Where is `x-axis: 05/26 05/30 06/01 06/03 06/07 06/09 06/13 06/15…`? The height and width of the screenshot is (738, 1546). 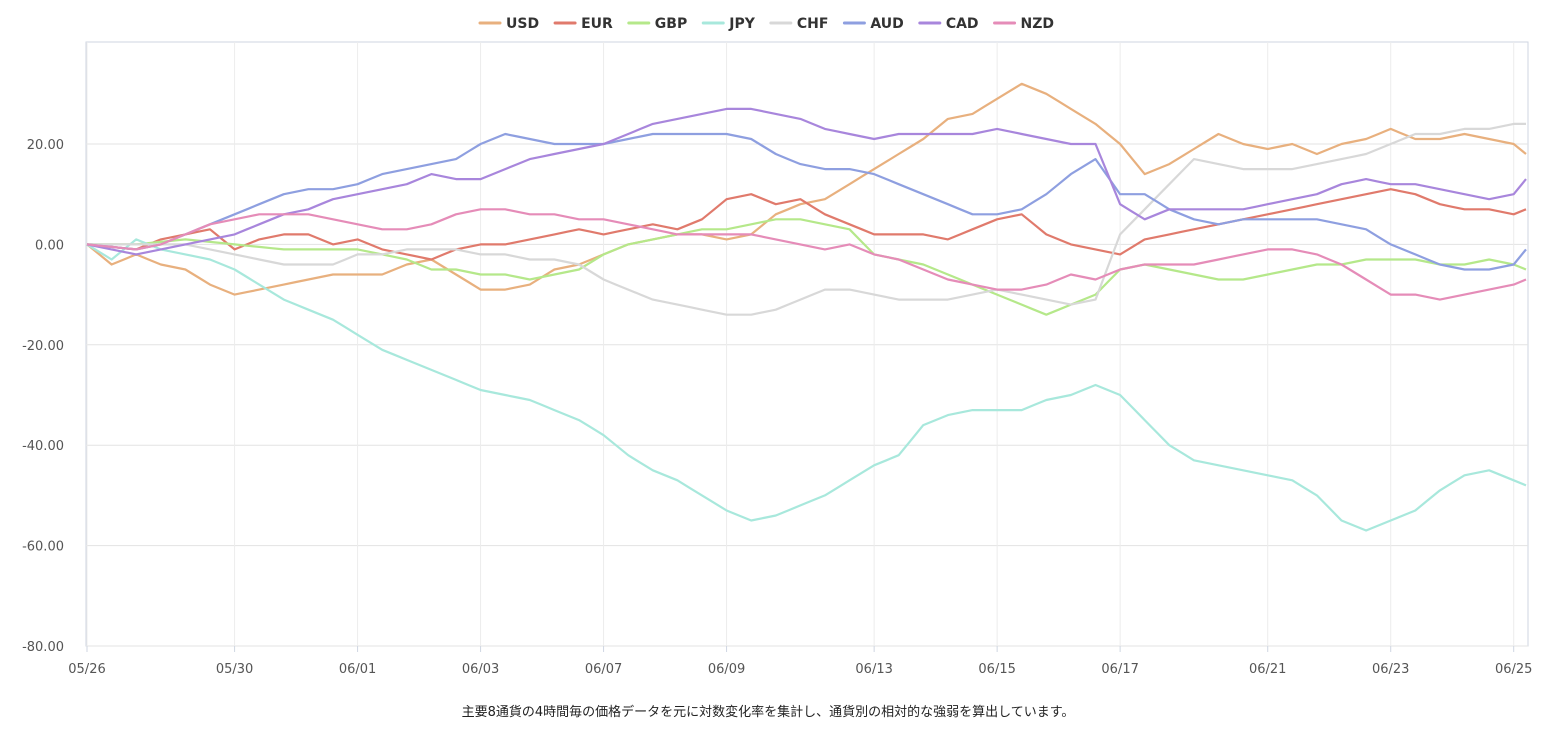 x-axis: 05/26 05/30 06/01 06/03 06/07 06/09 06/13 06/15… is located at coordinates (800, 661).